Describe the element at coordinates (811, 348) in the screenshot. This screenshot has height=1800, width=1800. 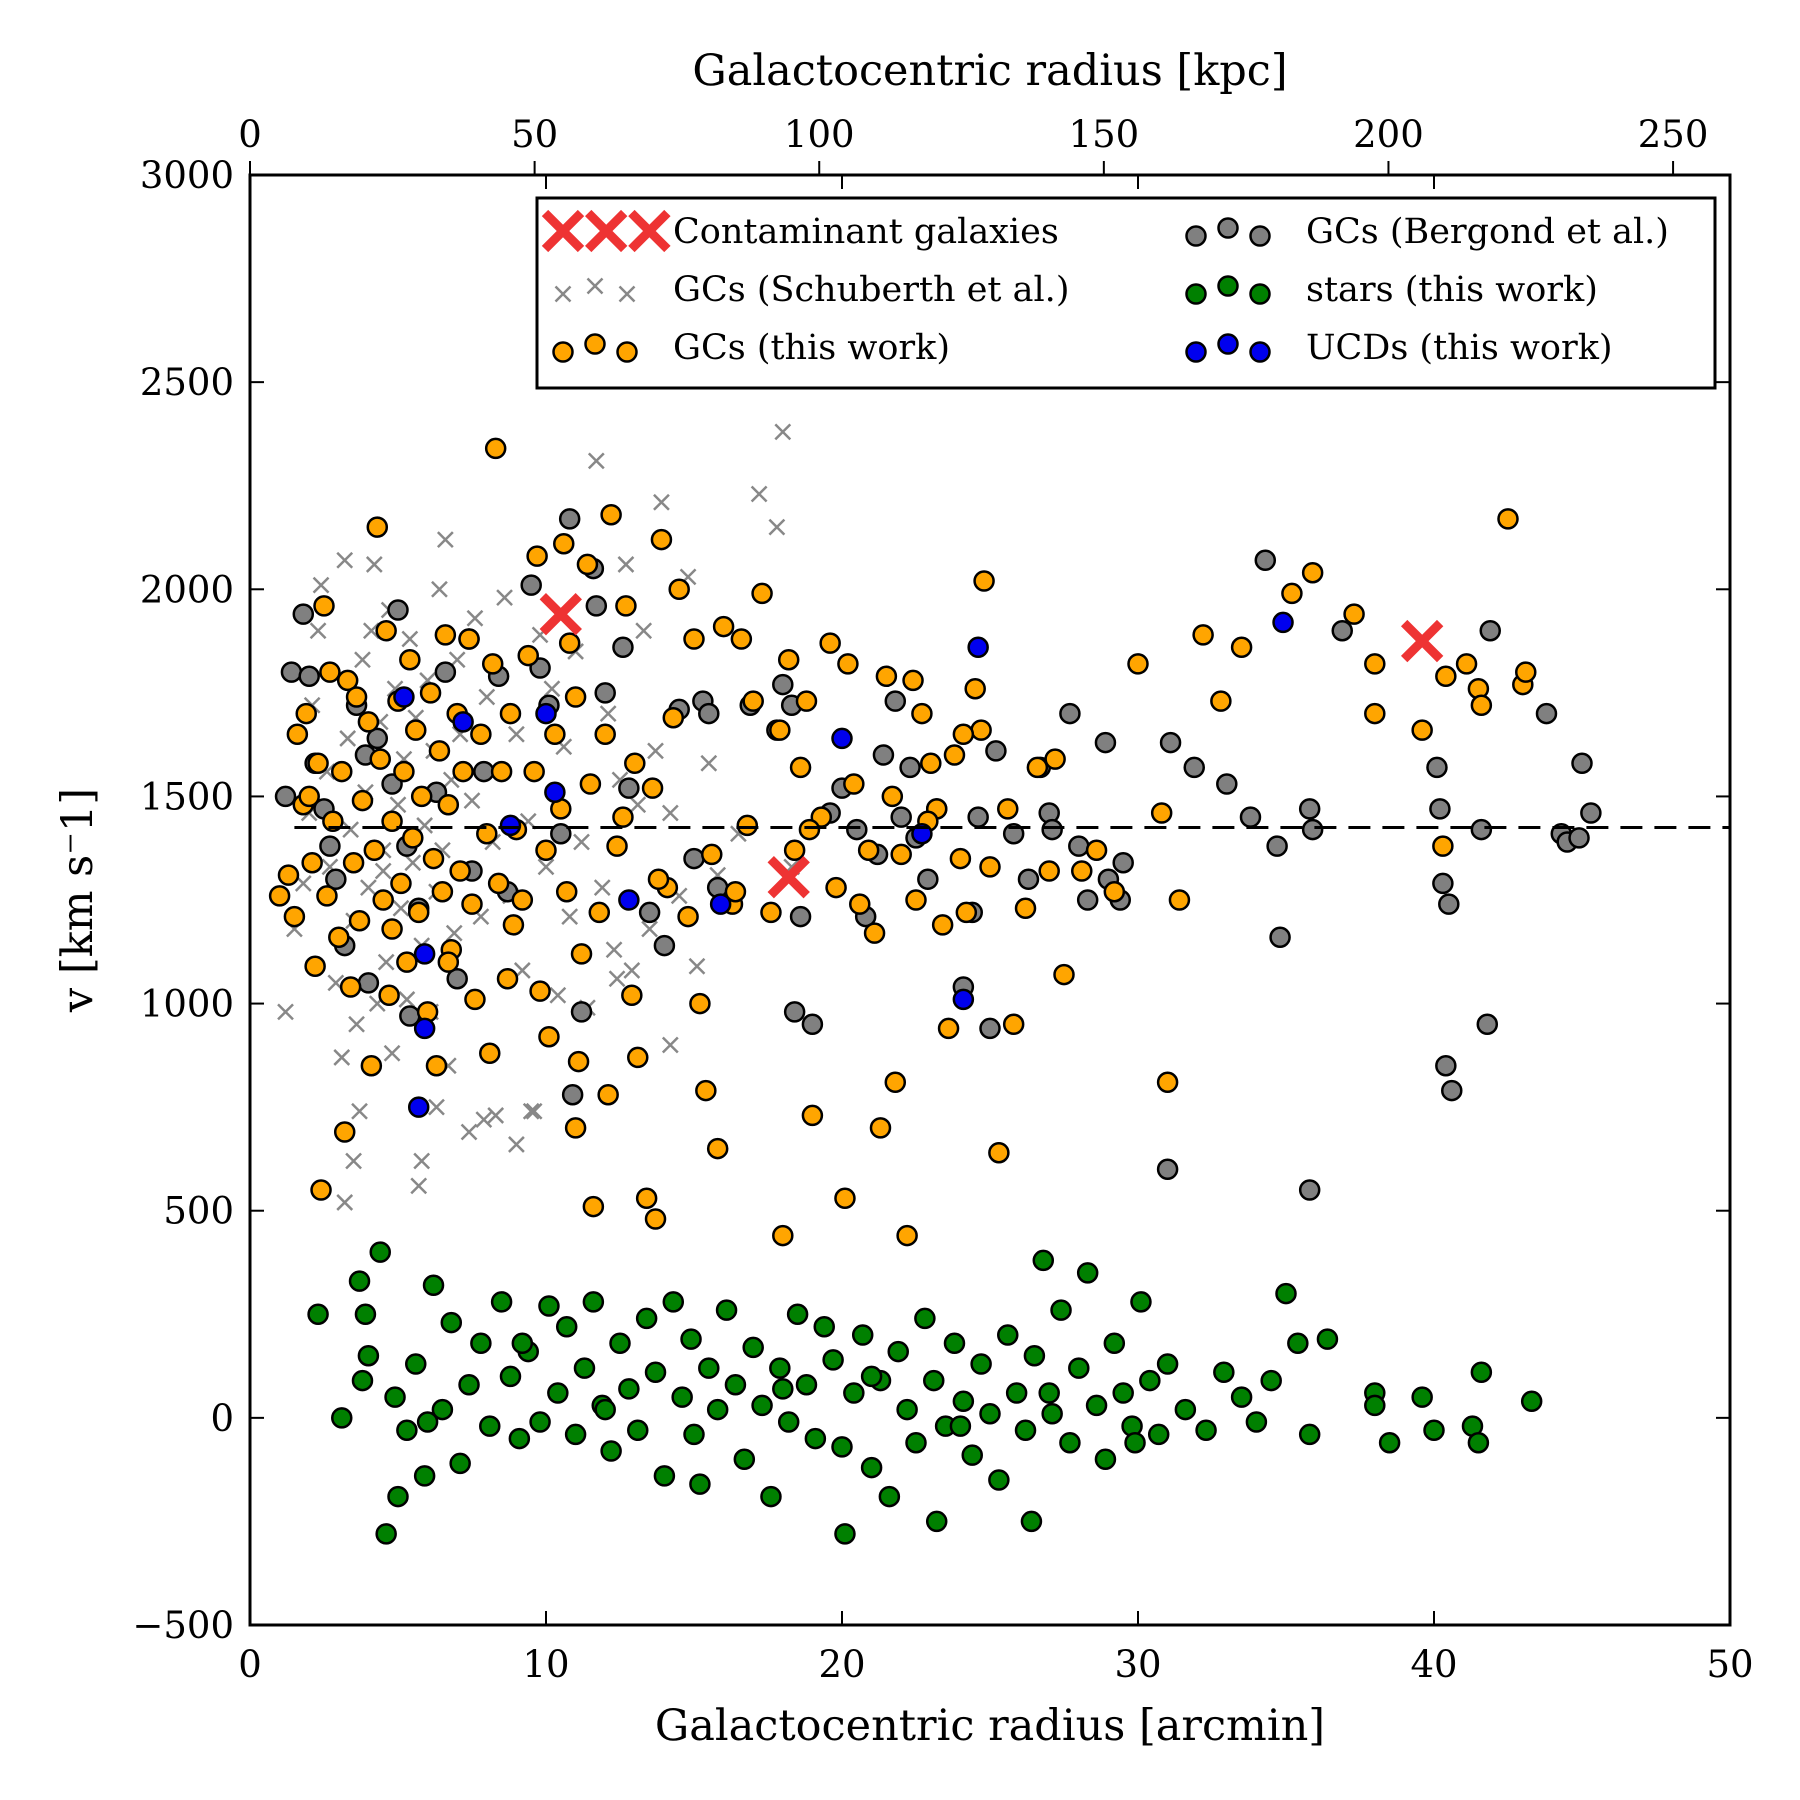
I see `legend-label: GCs (this work)` at that location.